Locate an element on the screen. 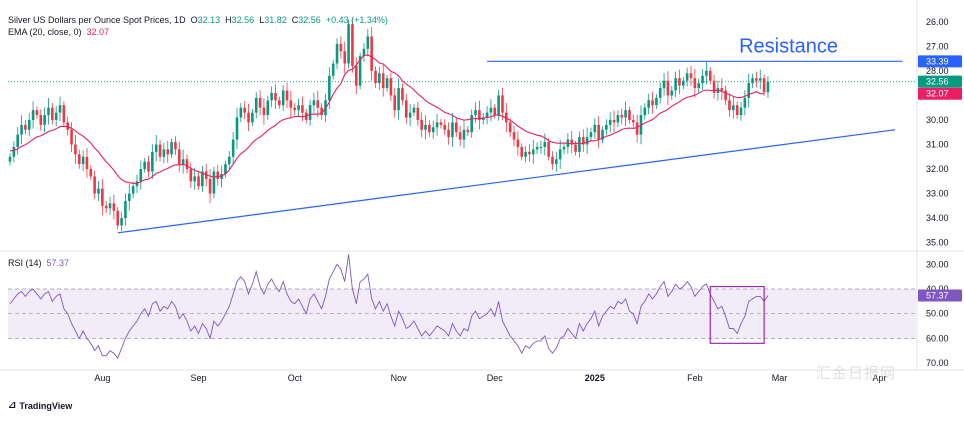  rsi-axis-label: 57.37 is located at coordinates (937, 296).